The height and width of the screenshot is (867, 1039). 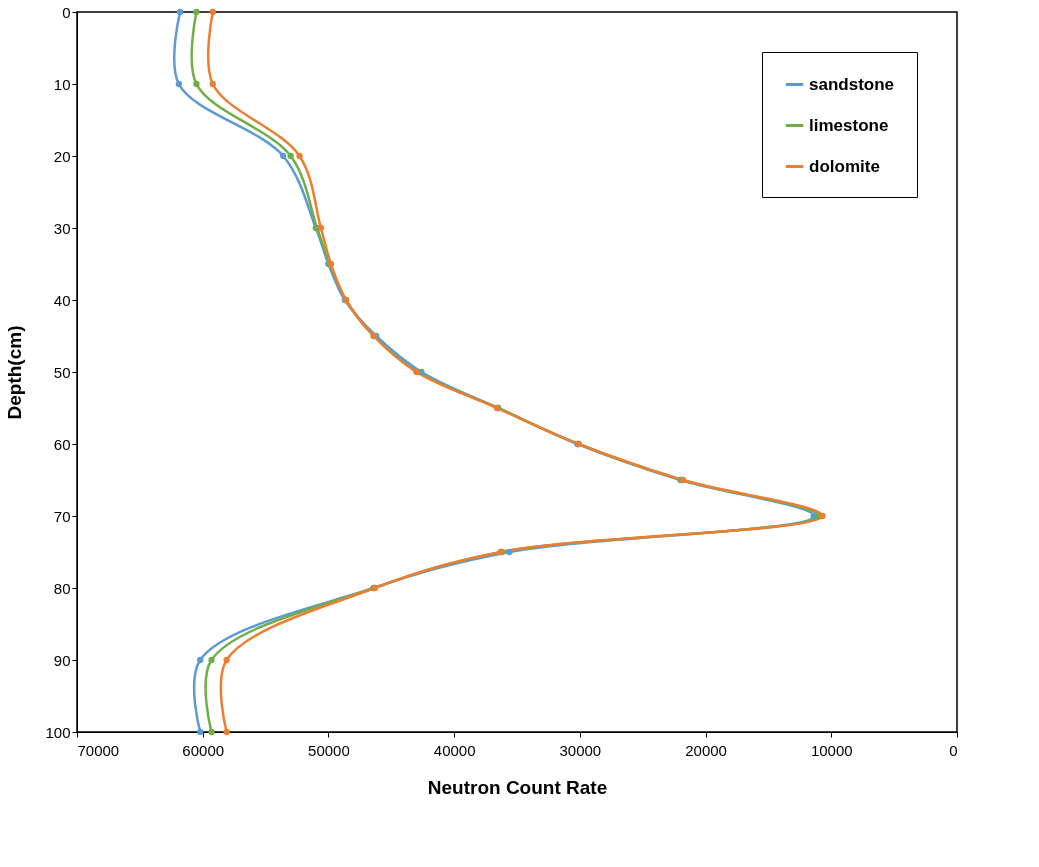 What do you see at coordinates (62, 660) in the screenshot?
I see `y-tick-label: 90` at bounding box center [62, 660].